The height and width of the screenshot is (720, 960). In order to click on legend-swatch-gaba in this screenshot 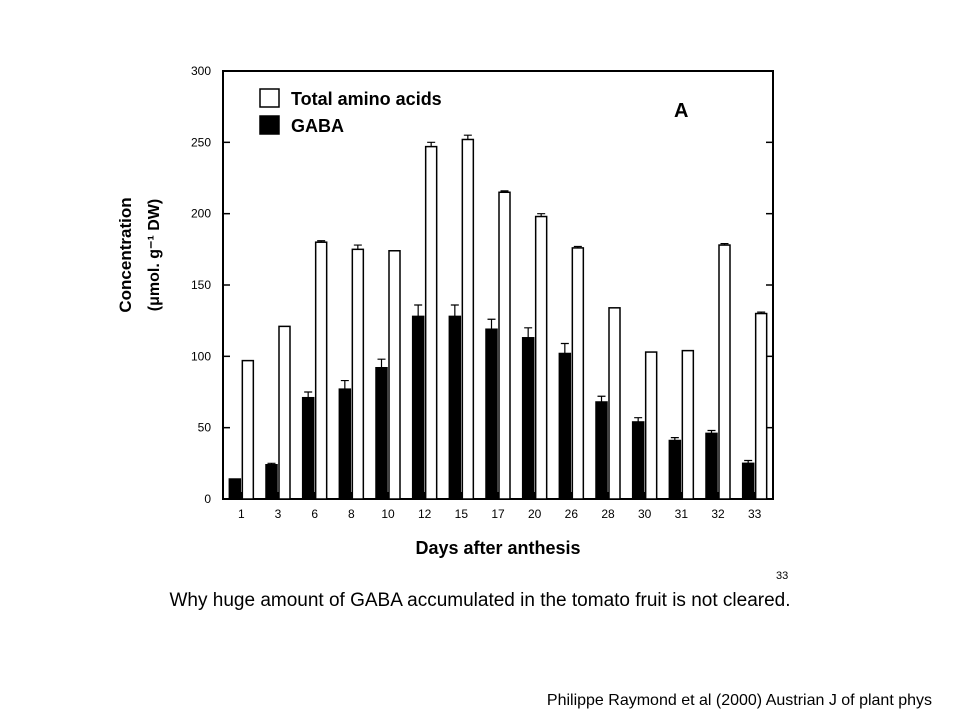, I will do `click(269, 125)`.